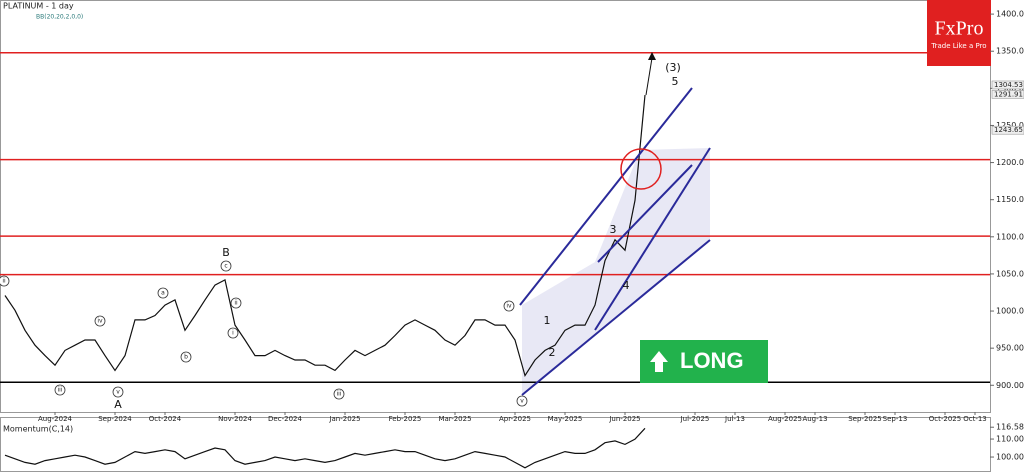  Describe the element at coordinates (1010, 199) in the screenshot. I see `y-tick-label: 1150.00` at that location.